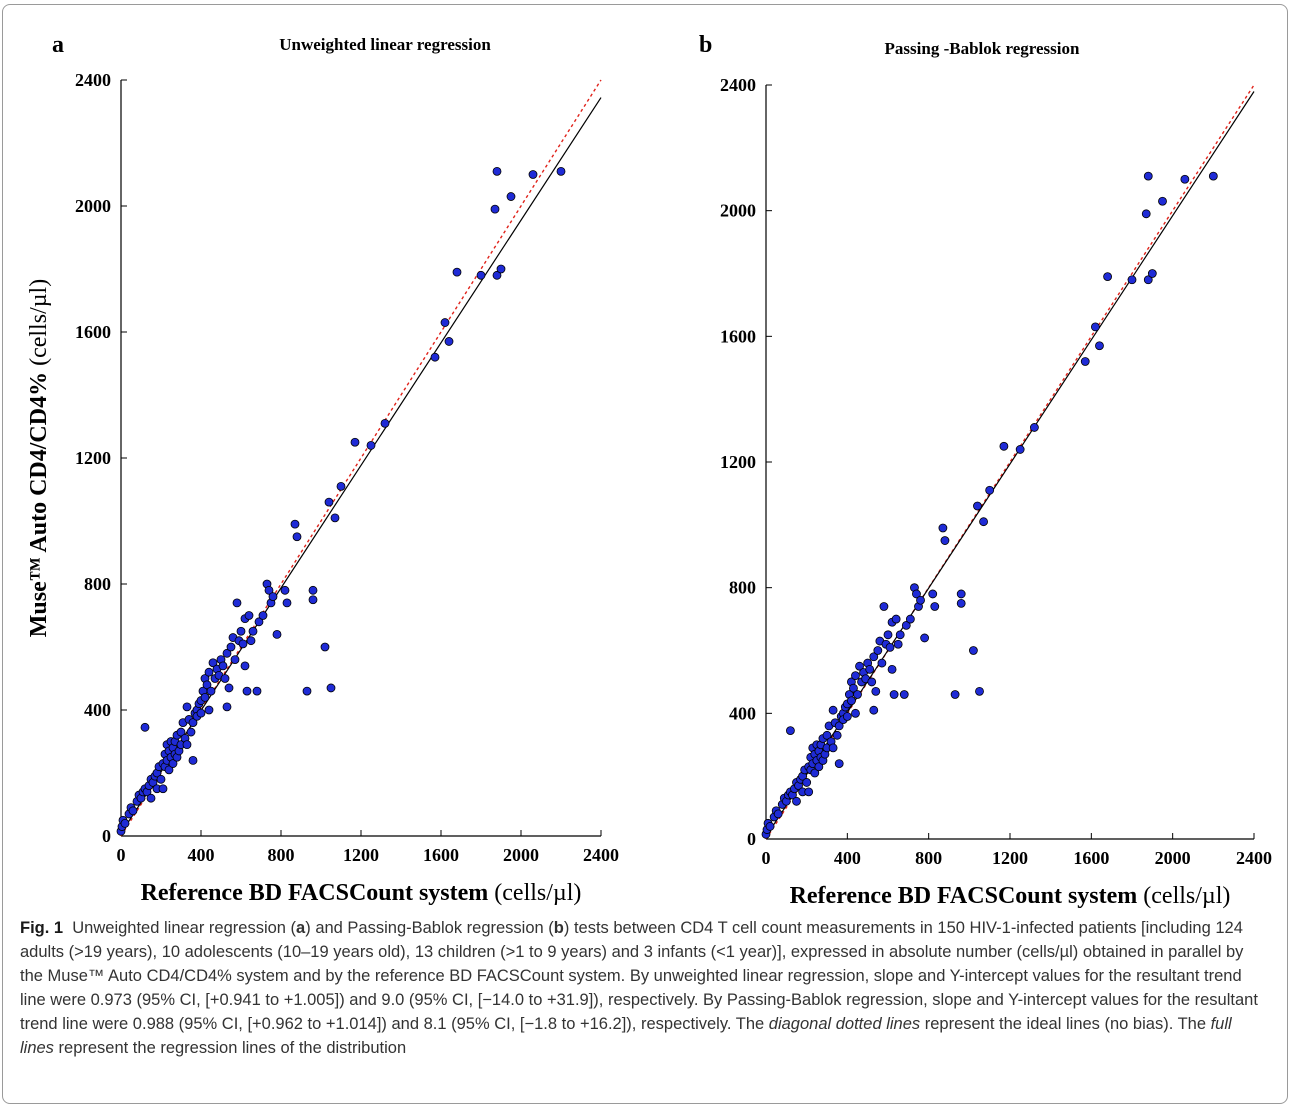 The image size is (1292, 1109). Describe the element at coordinates (521, 855) in the screenshot. I see `x-tick-label: 2000` at that location.